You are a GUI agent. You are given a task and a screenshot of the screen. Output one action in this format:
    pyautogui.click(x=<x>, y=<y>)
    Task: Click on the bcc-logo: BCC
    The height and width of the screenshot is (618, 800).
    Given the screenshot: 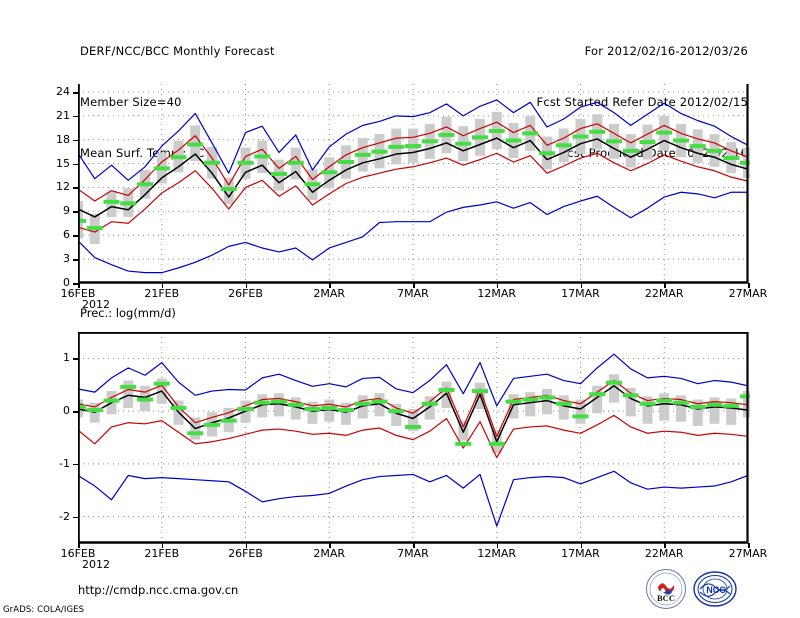 What is the action you would take?
    pyautogui.click(x=666, y=591)
    